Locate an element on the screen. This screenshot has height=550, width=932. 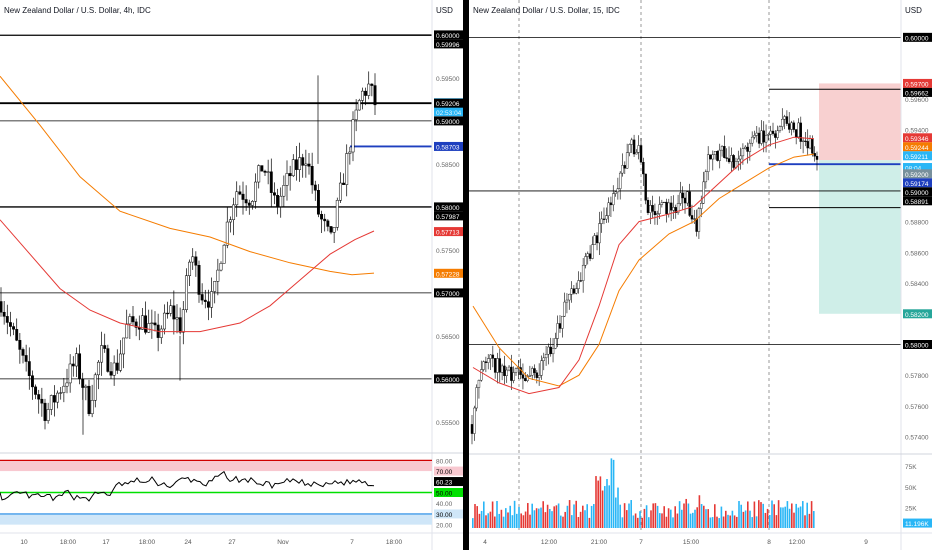
left-price-label: 0.57713 is located at coordinates (448, 233).